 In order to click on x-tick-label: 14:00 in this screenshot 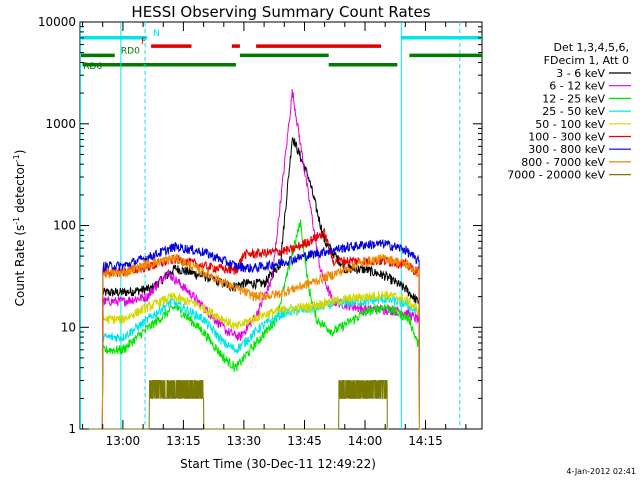, I will do `click(365, 441)`.